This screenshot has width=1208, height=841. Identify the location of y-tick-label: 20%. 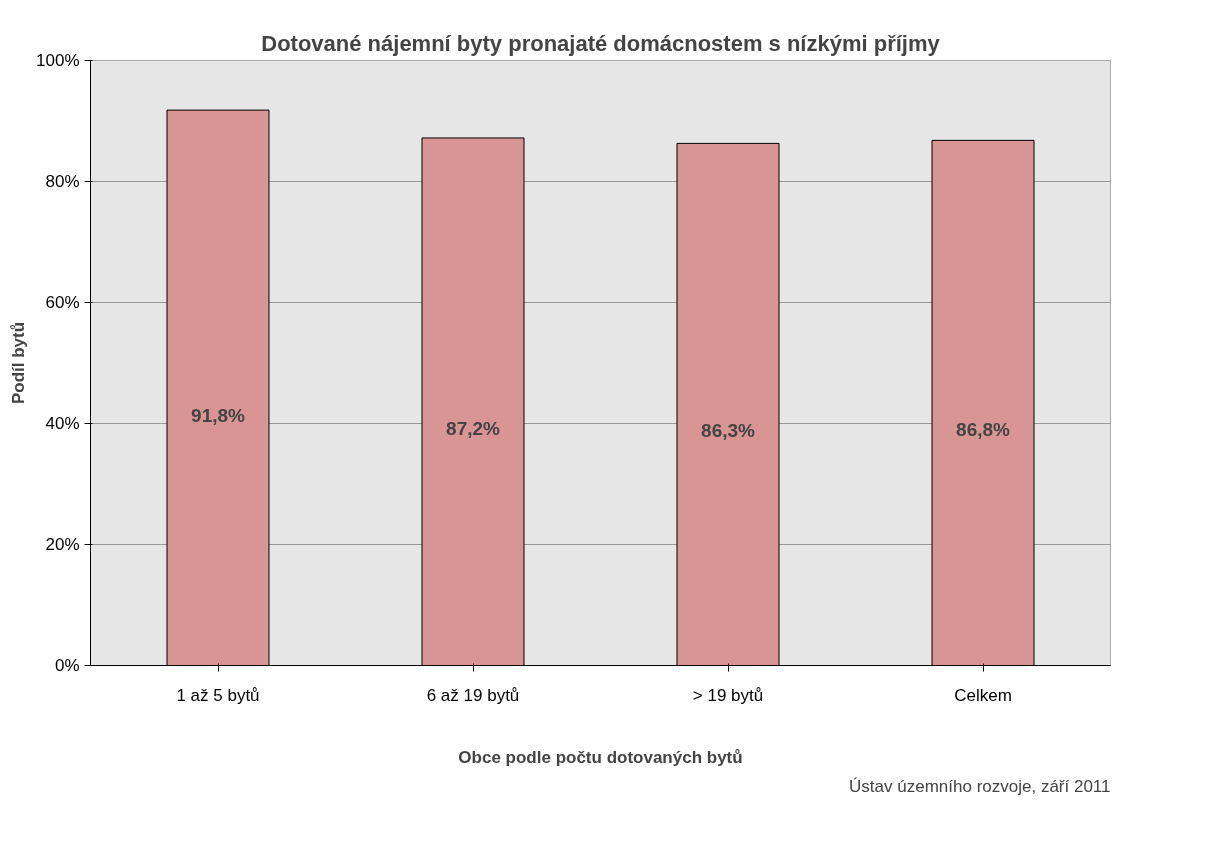
(62, 544).